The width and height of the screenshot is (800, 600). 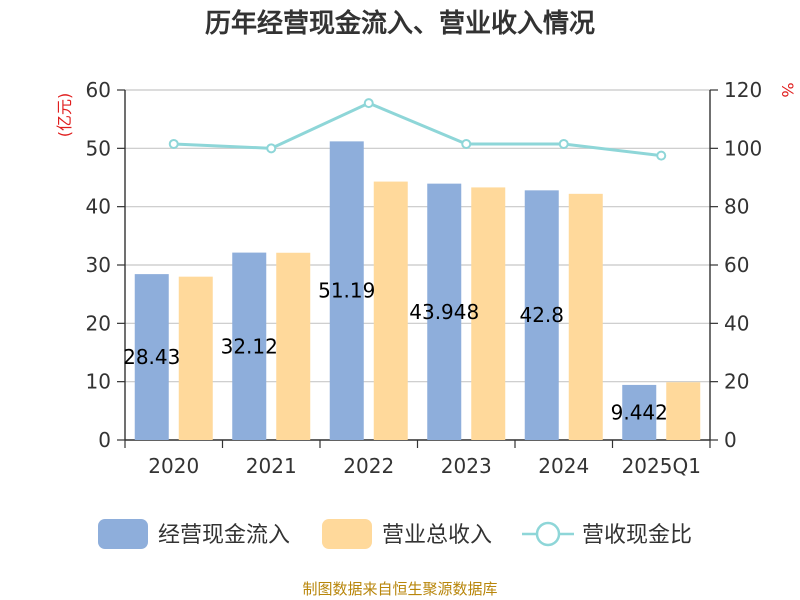 I want to click on legend-marker, so click(x=548, y=534).